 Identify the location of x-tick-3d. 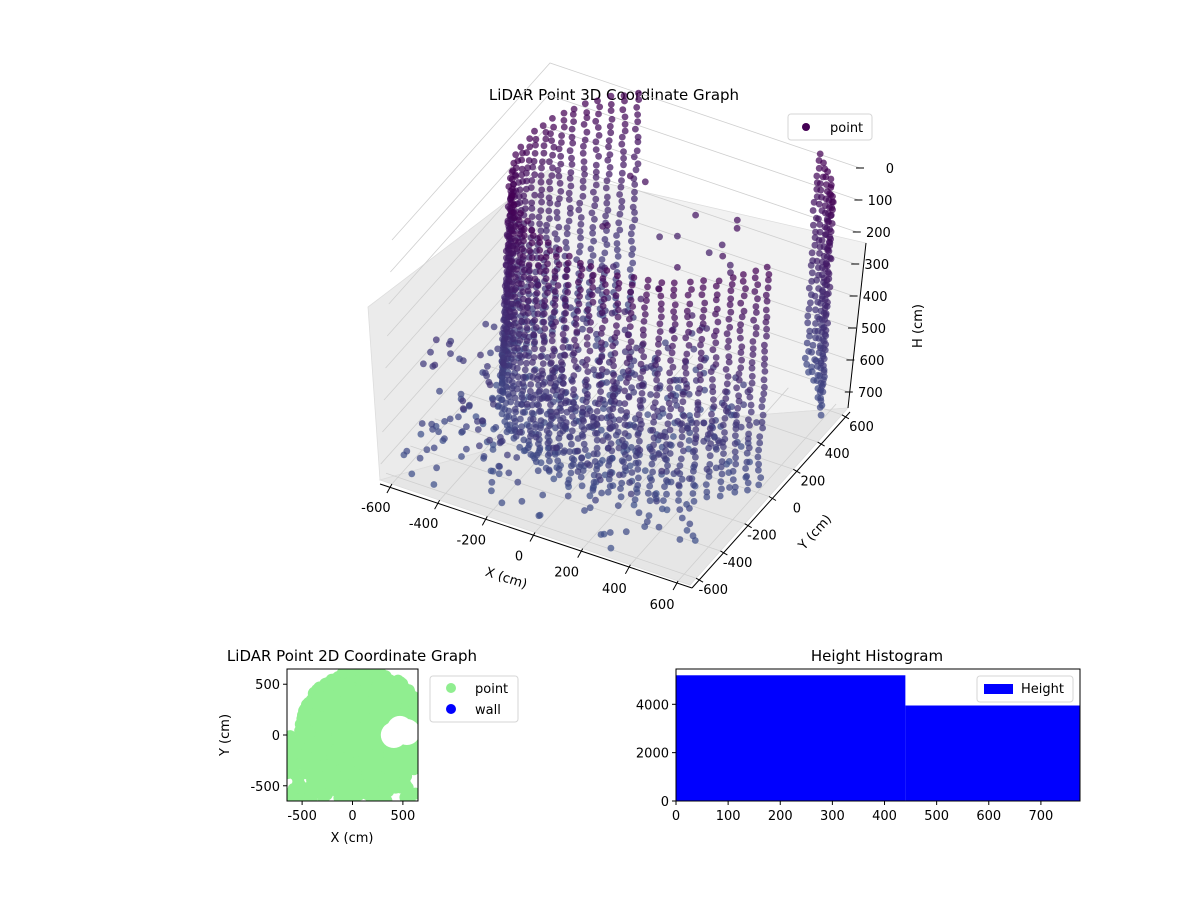
(389, 488).